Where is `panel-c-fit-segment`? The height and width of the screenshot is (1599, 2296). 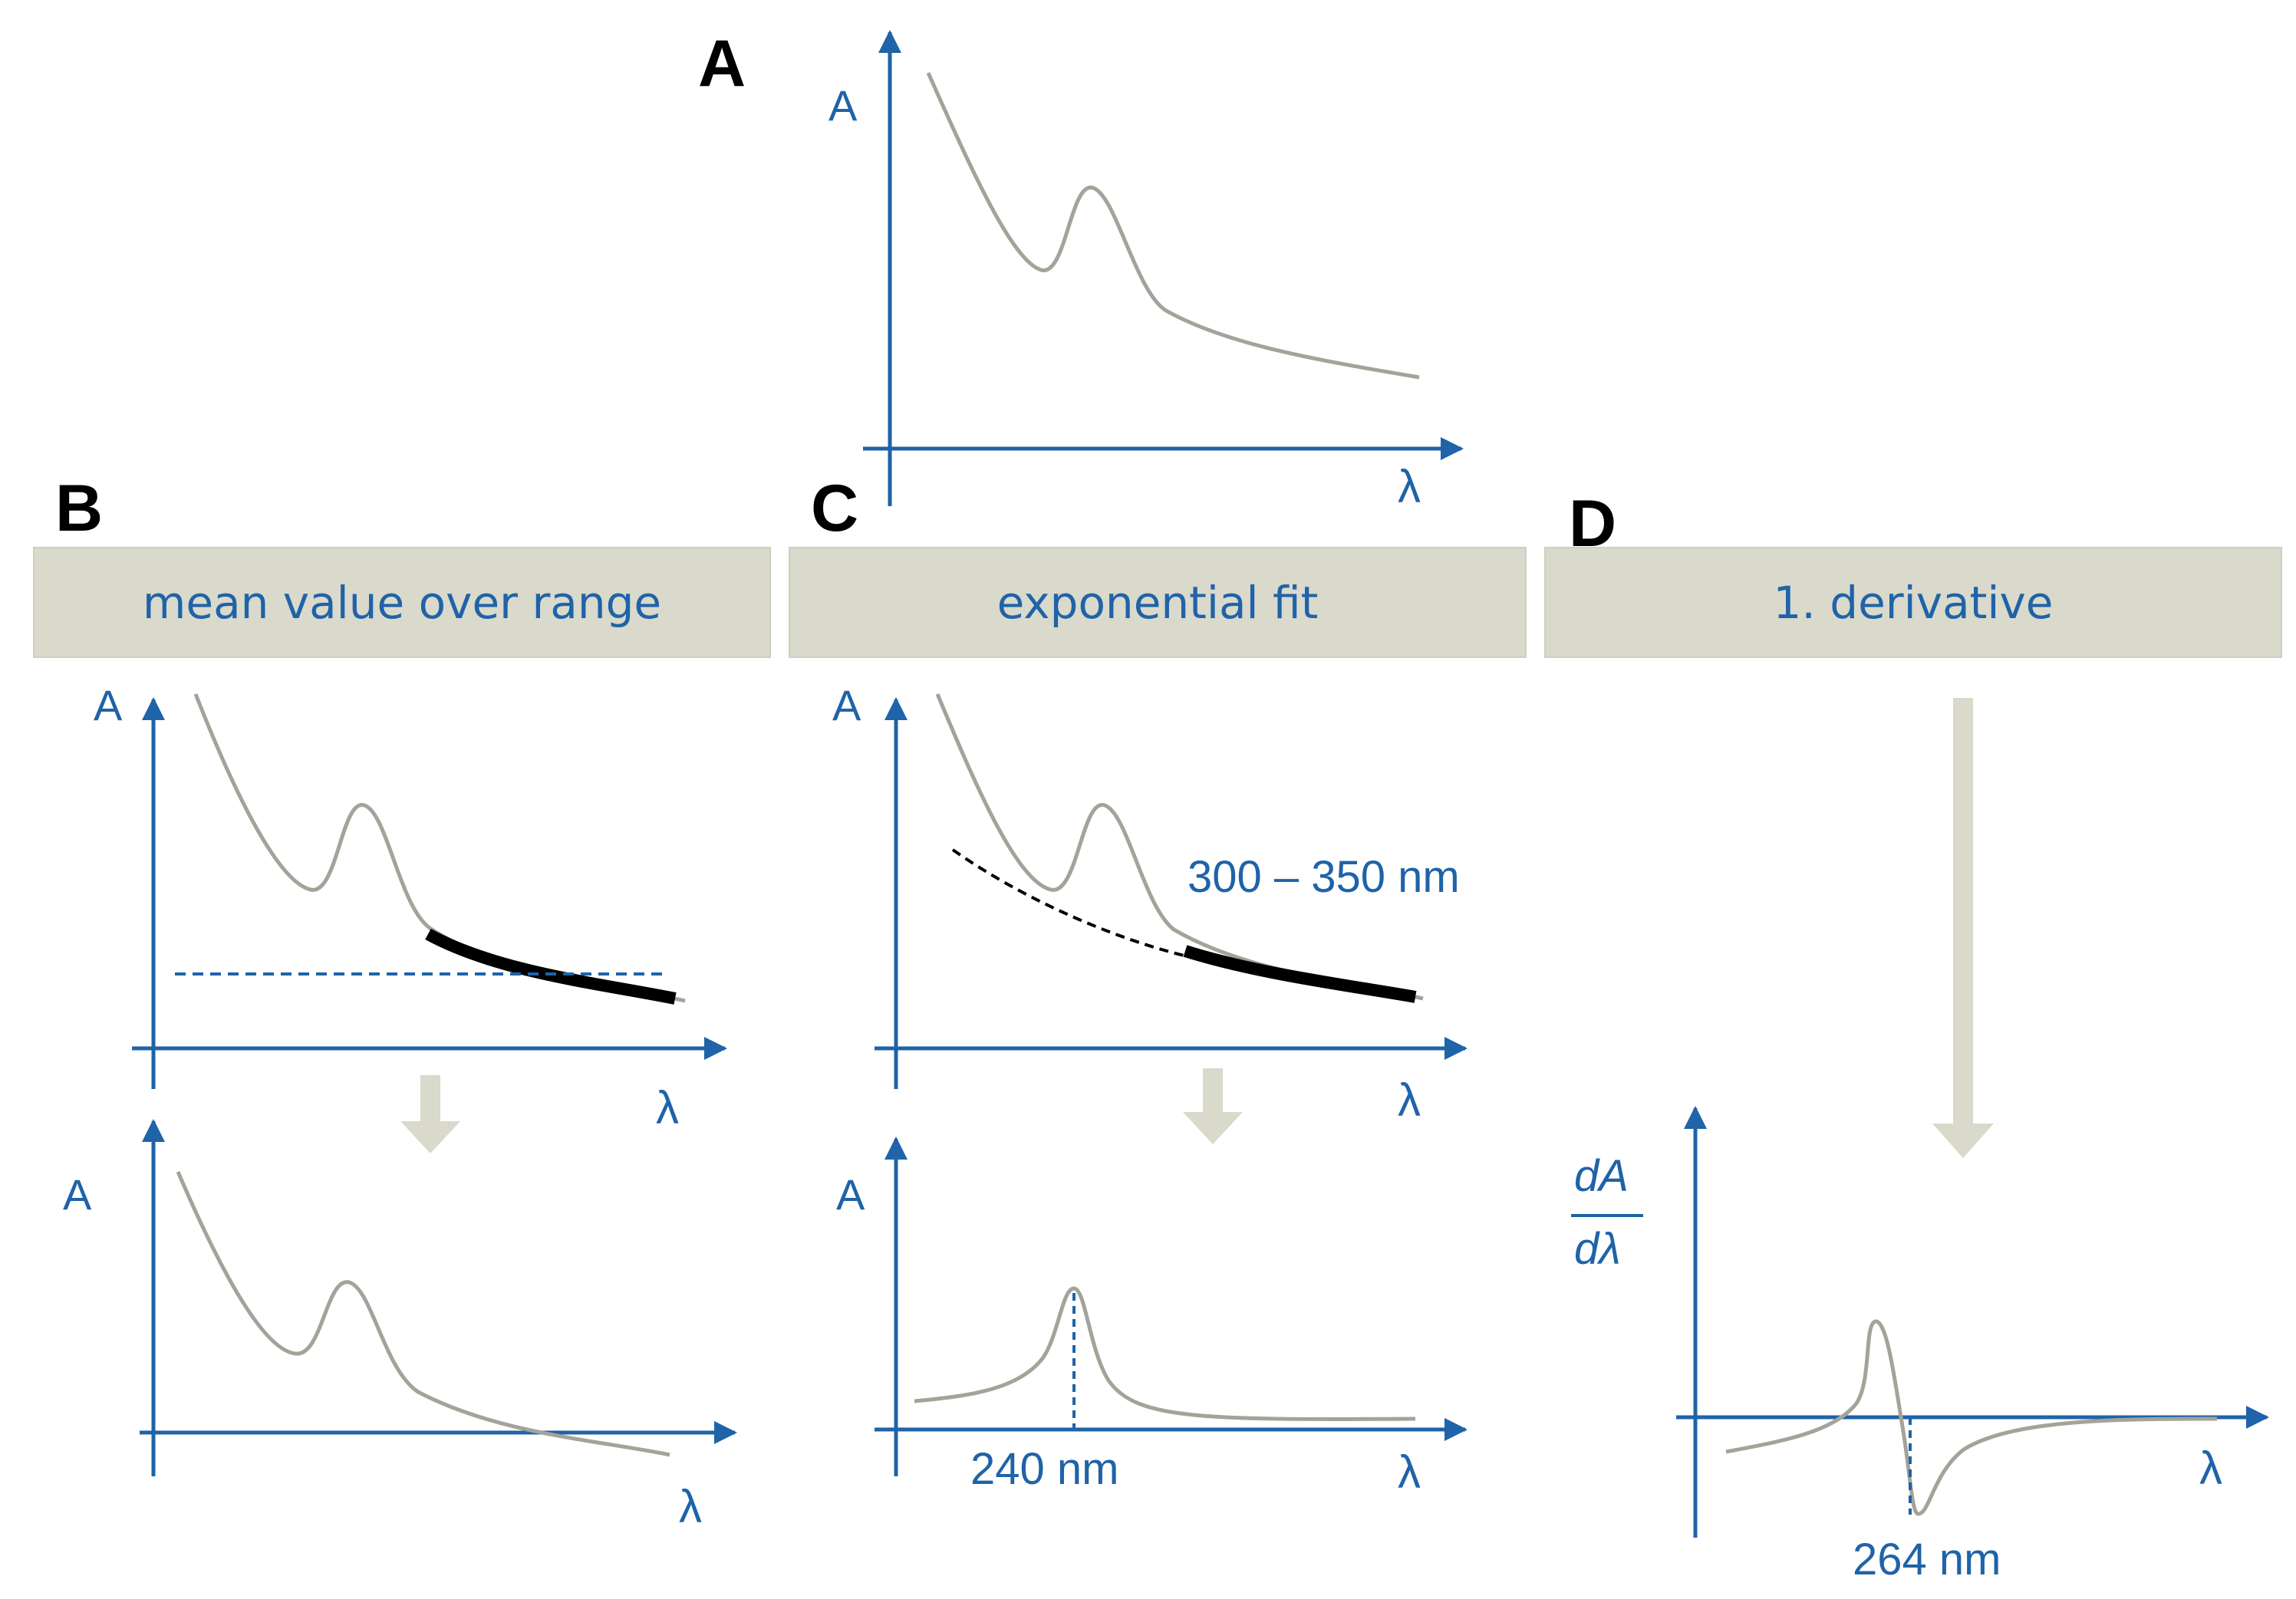 panel-c-fit-segment is located at coordinates (1300, 974).